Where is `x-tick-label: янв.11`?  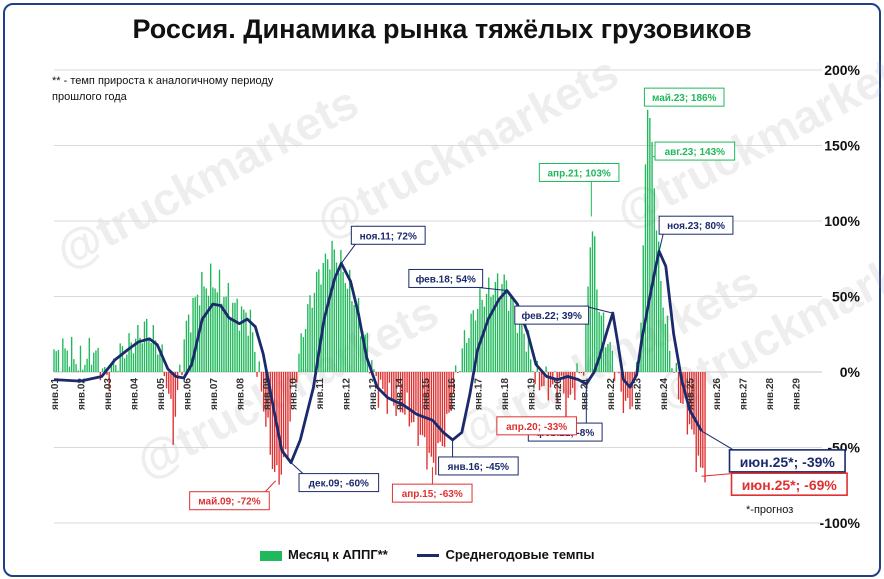 x-tick-label: янв.11 is located at coordinates (320, 394).